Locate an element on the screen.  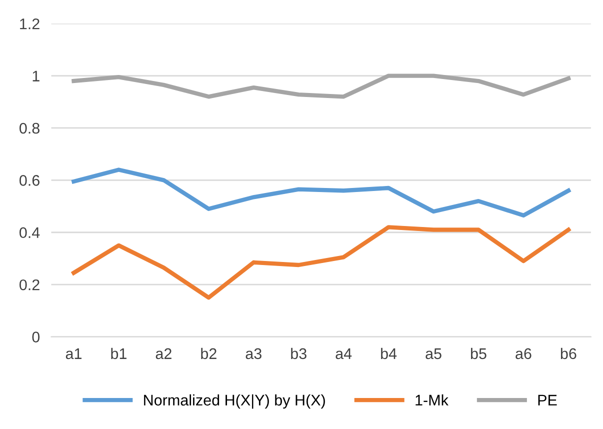
x-tick-label: b5 is located at coordinates (478, 354).